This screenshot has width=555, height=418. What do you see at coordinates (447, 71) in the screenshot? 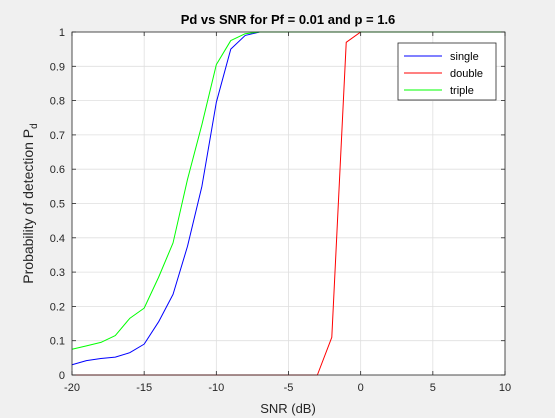
I see `legend: single double triple` at bounding box center [447, 71].